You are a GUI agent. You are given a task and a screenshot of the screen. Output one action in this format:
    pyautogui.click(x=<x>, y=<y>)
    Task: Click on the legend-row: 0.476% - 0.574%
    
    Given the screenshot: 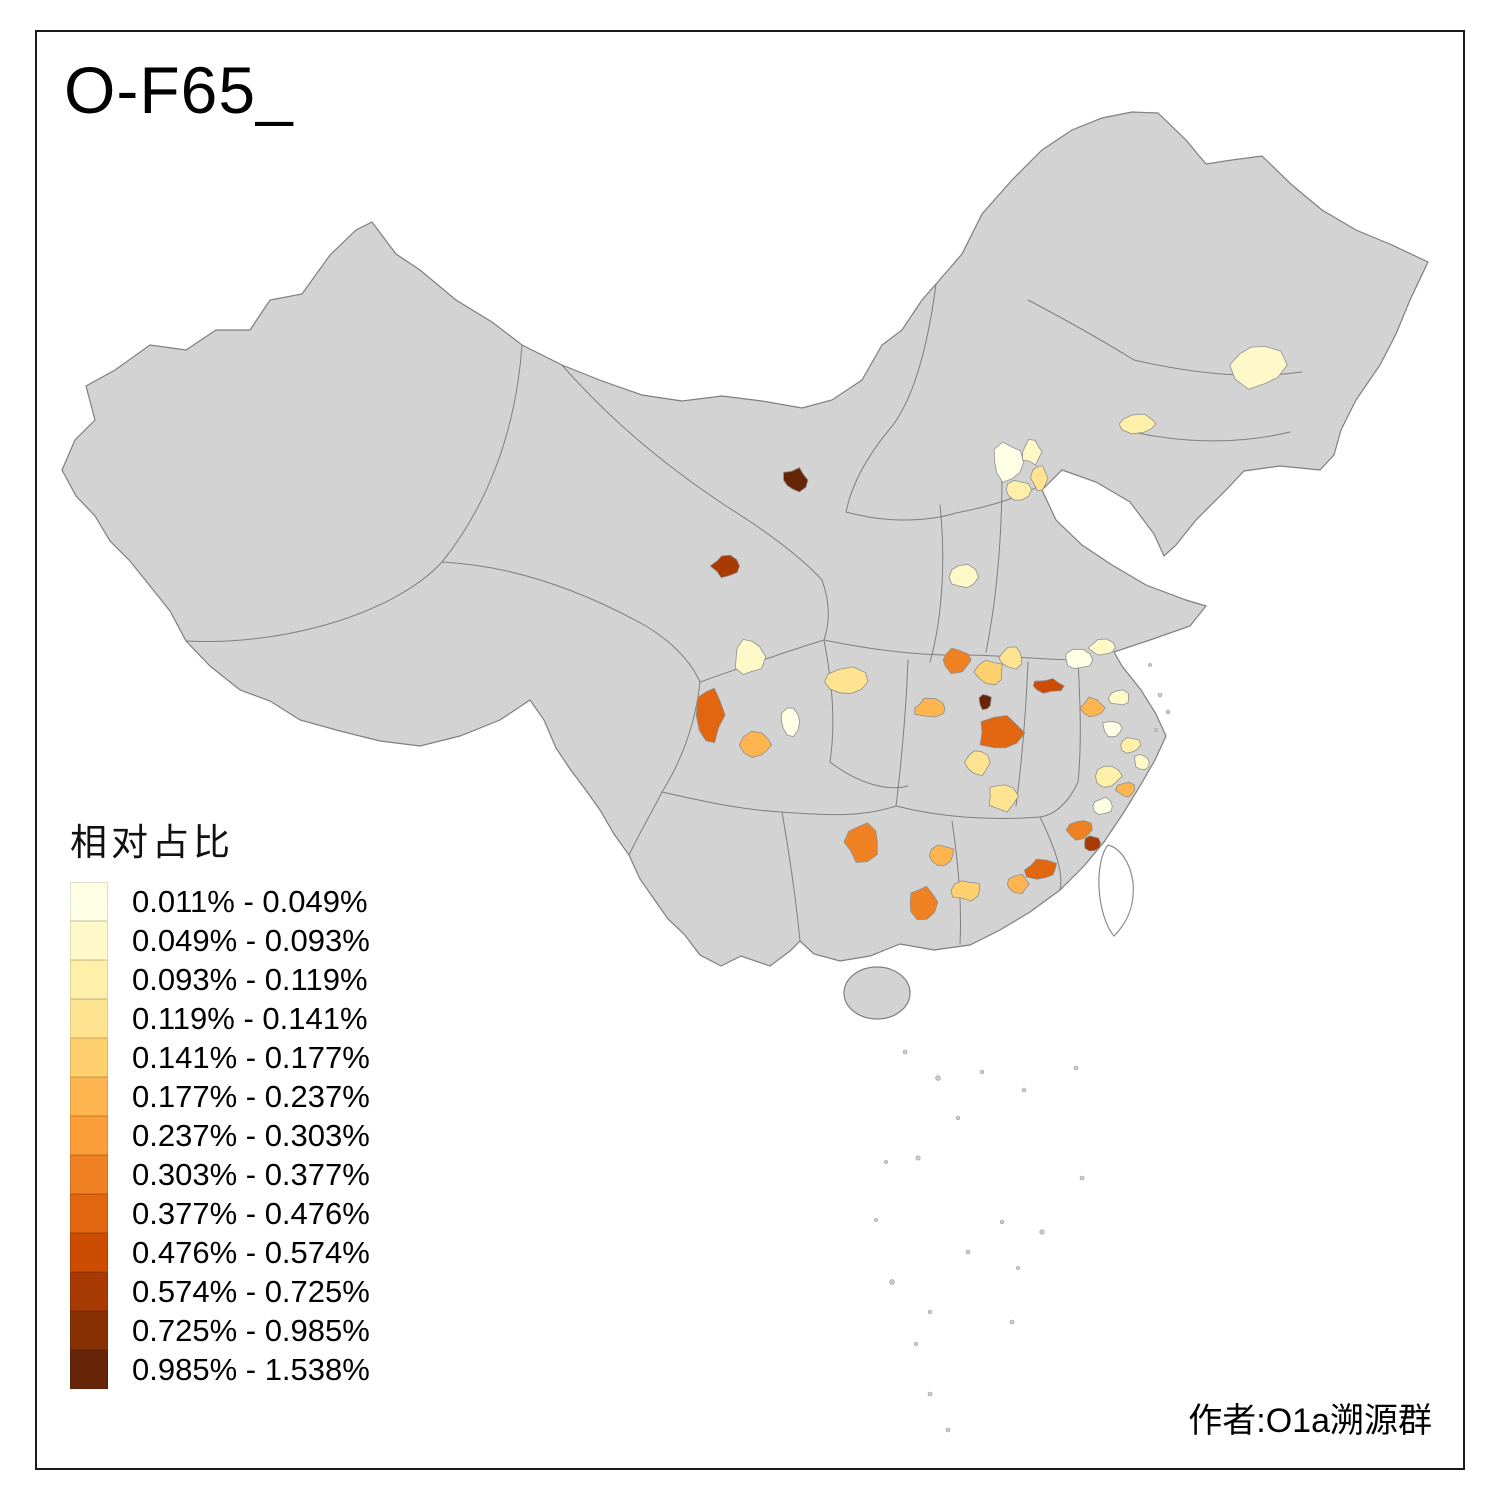 What is the action you would take?
    pyautogui.click(x=220, y=1252)
    